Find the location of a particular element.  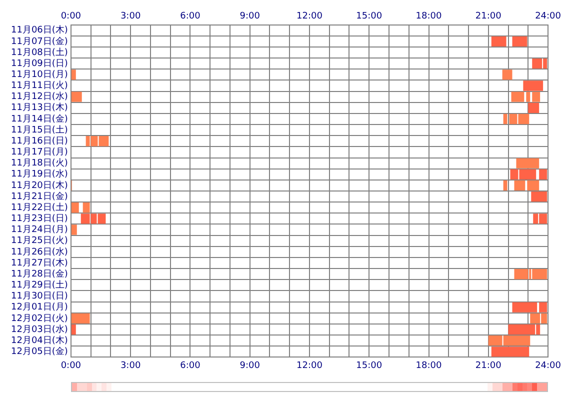

x-tick-label: 6:00 is located at coordinates (190, 17).